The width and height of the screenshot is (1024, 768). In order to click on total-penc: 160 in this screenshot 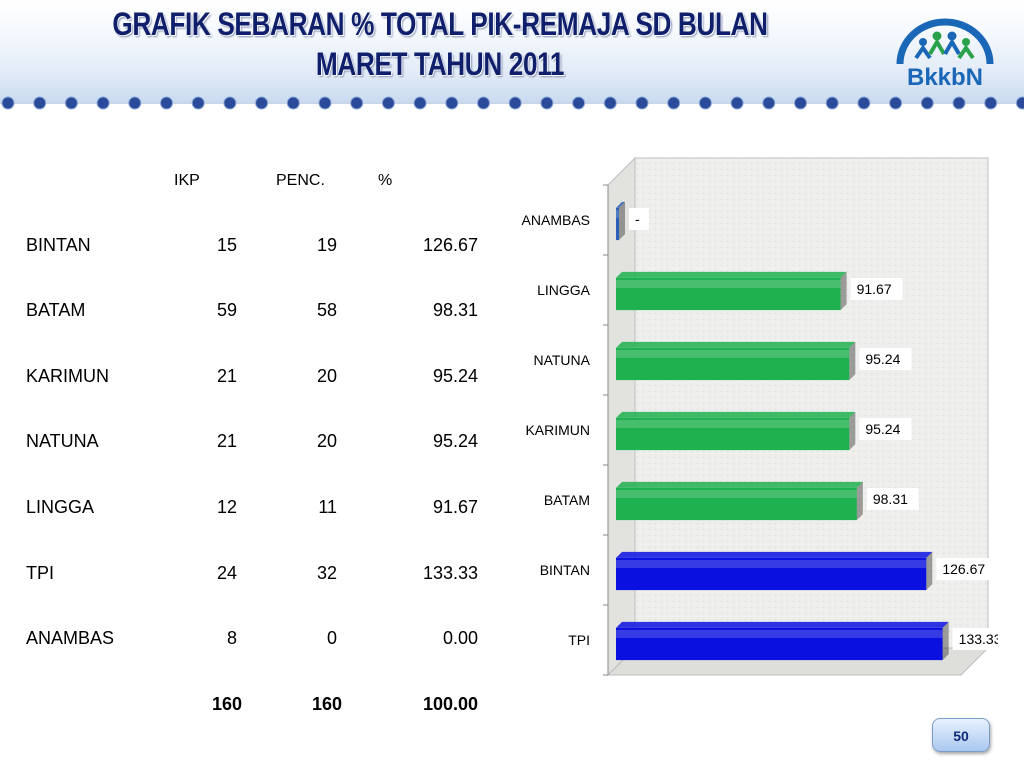, I will do `click(326, 704)`.